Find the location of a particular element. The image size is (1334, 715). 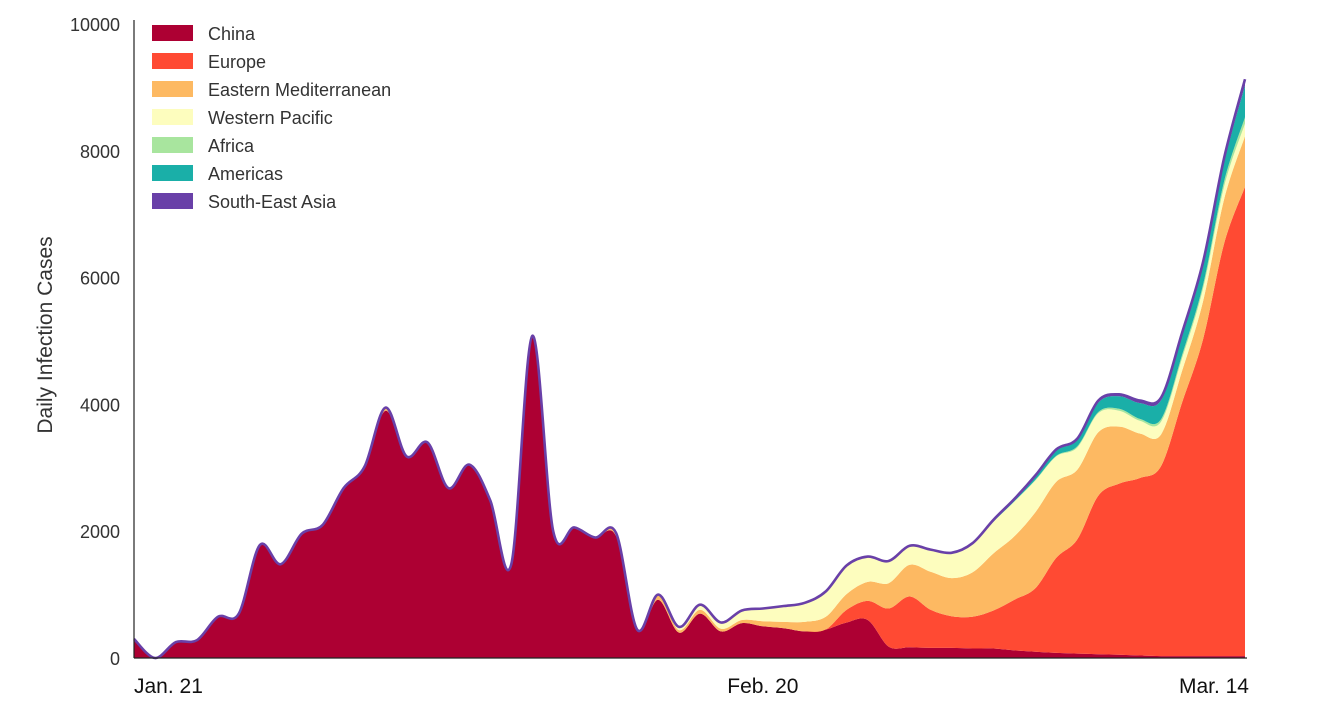

x-tick-label: Mar. 14 is located at coordinates (1214, 686).